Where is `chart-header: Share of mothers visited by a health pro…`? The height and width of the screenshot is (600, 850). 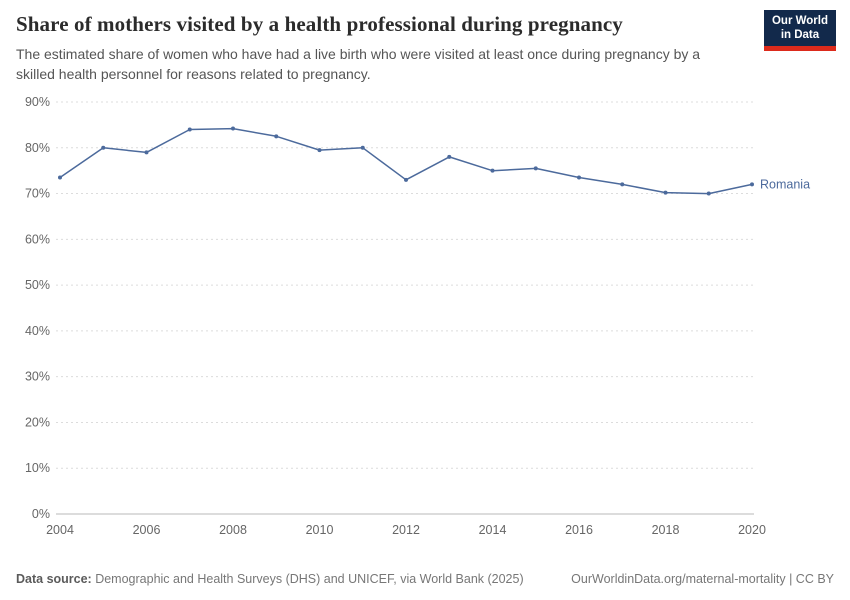 chart-header: Share of mothers visited by a health pro… is located at coordinates (425, 42).